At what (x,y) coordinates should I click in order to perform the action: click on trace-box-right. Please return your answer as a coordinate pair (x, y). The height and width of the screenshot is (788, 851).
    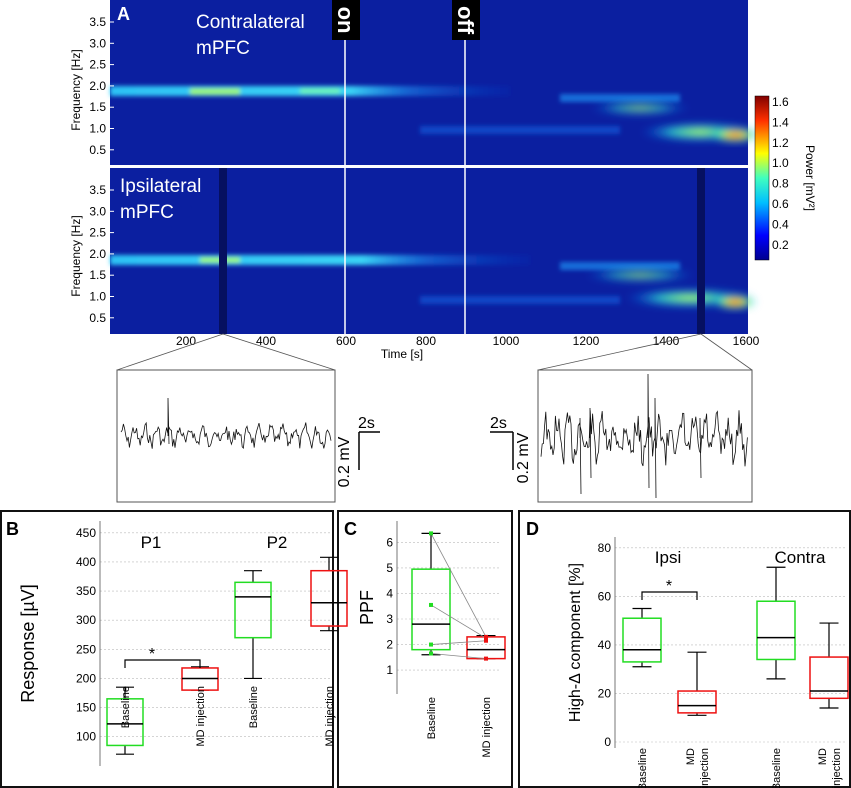
    Looking at the image, I should click on (645, 436).